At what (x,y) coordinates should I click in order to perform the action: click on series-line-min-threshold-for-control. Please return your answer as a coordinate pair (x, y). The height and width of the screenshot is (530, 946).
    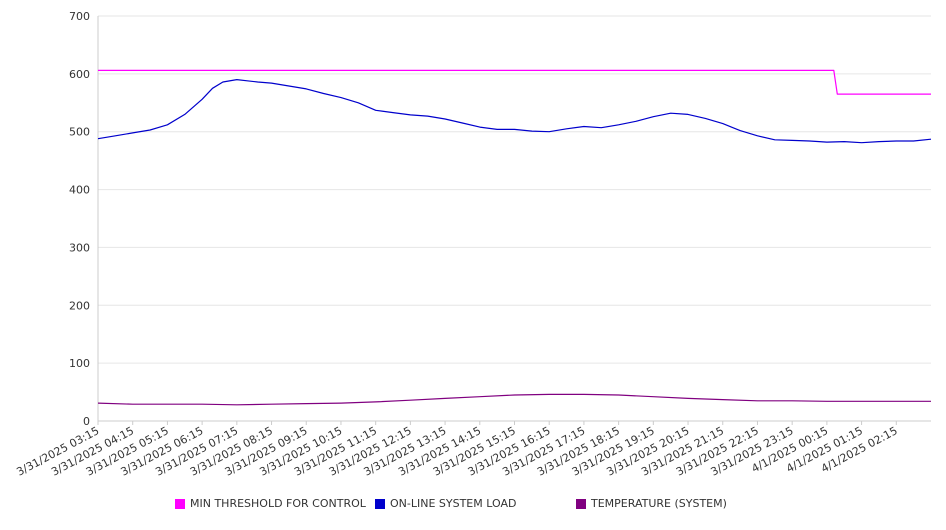
    Looking at the image, I should click on (514, 82).